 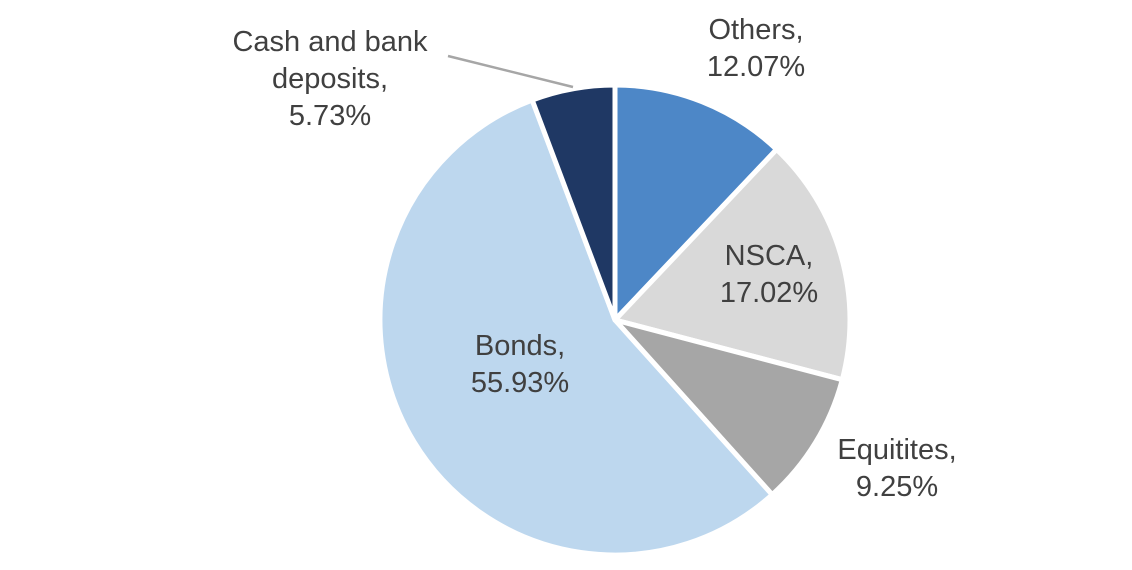 I want to click on label-cash-name-line1: Cash and bank, so click(x=330, y=42).